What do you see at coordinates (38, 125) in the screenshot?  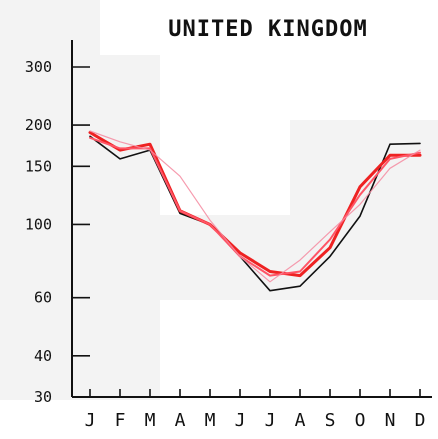 I see `y-tick-label: 200` at bounding box center [38, 125].